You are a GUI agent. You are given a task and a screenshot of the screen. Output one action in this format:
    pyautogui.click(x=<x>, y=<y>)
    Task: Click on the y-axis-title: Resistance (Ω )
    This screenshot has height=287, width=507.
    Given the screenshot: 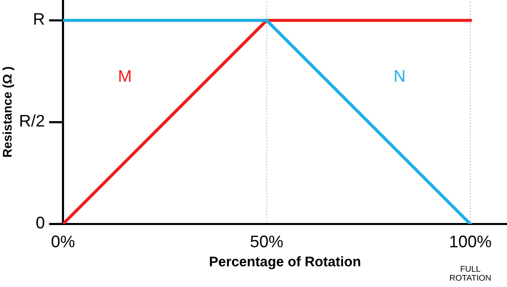 What is the action you would take?
    pyautogui.click(x=8, y=111)
    